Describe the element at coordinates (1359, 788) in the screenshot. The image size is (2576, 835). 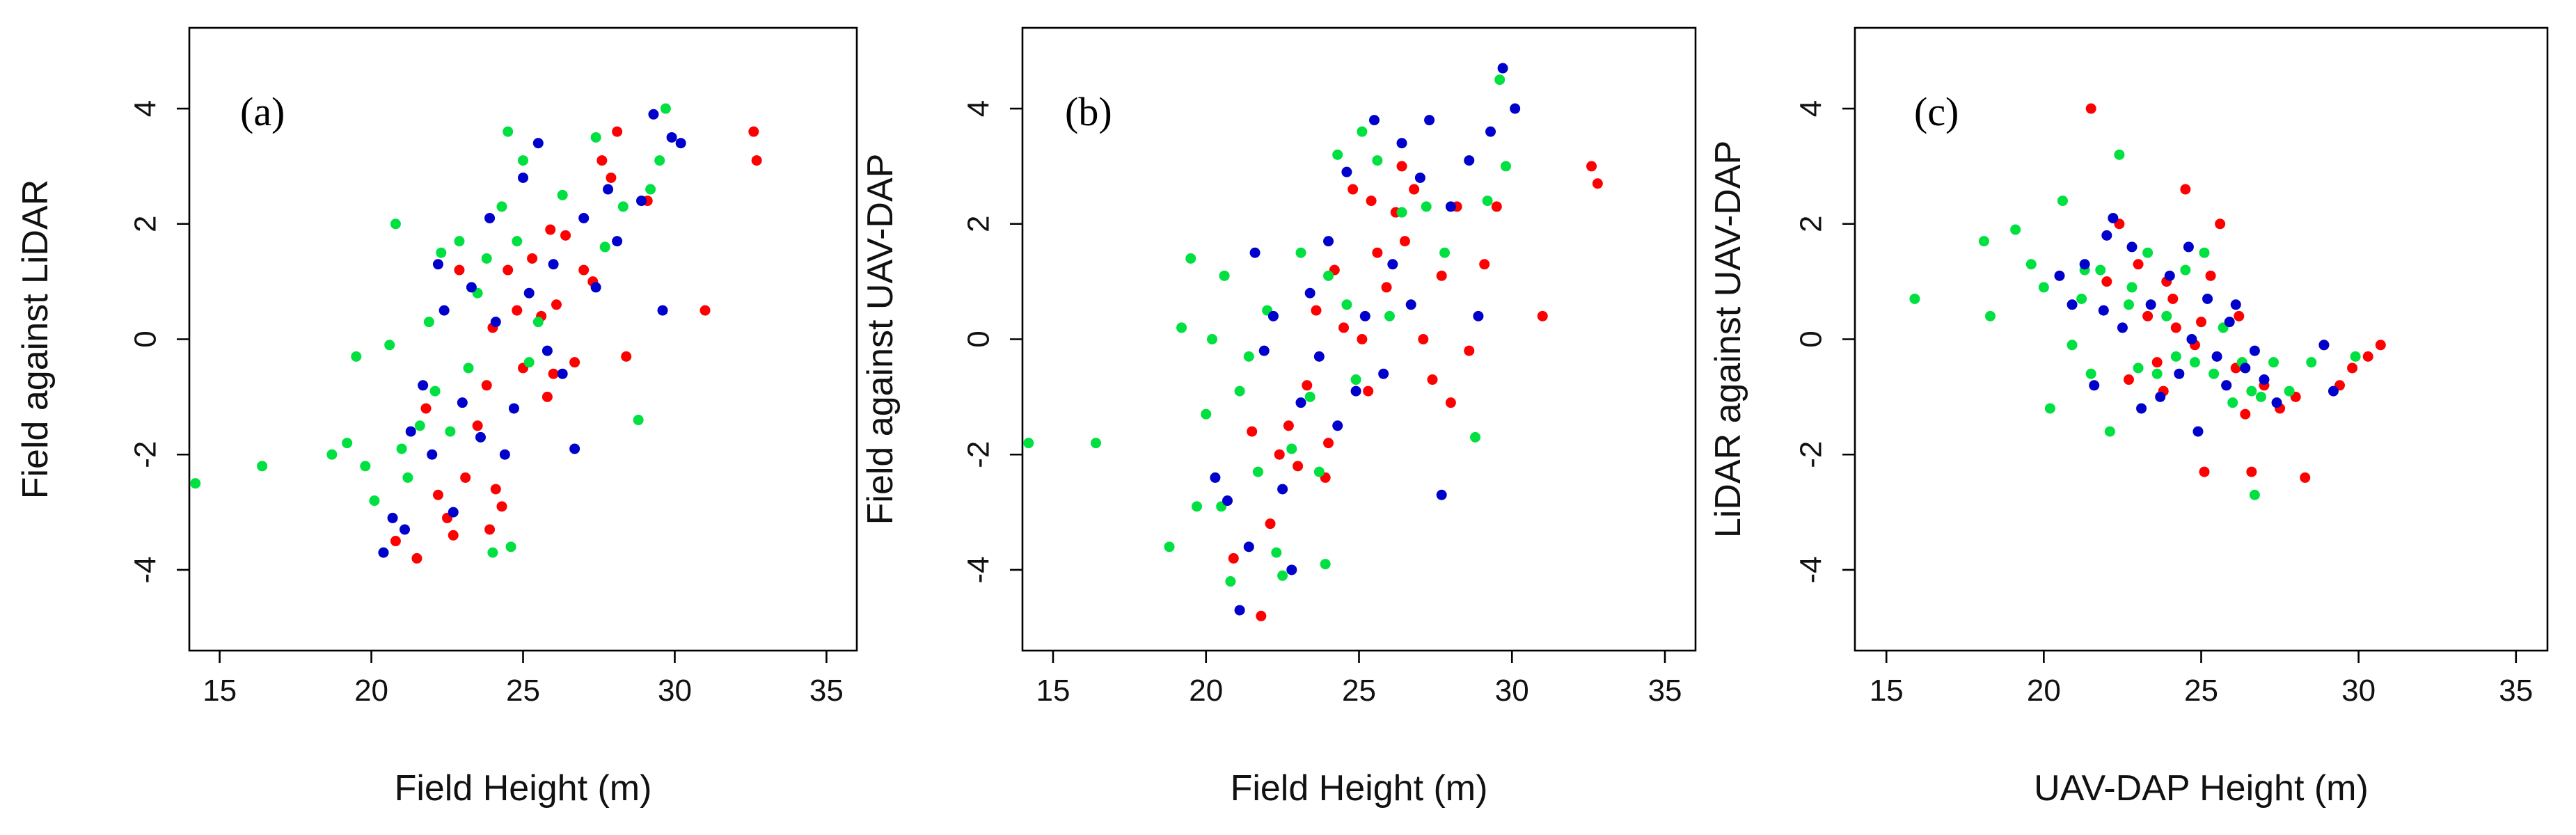
I see `x-axis-title: Field Height (m)` at that location.